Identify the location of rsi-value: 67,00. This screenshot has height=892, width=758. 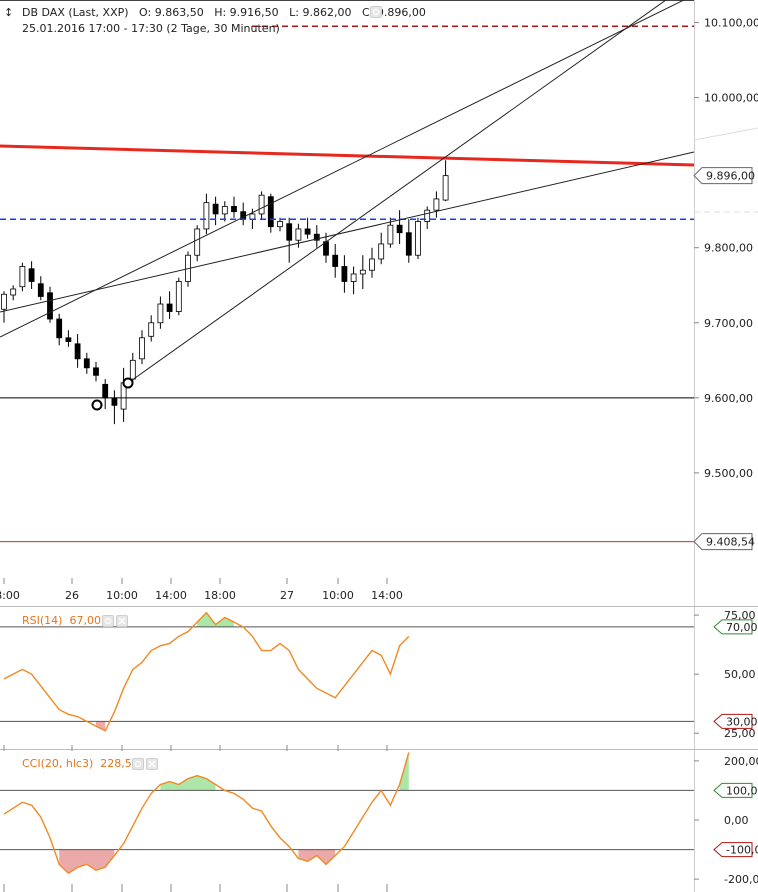
(85, 620).